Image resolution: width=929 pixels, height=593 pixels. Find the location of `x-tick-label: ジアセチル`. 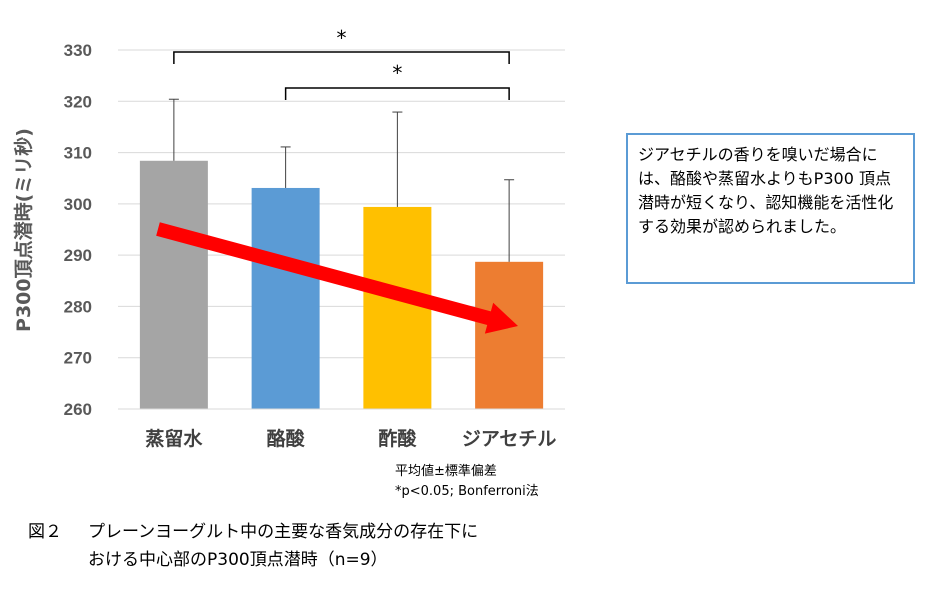

x-tick-label: ジアセチル is located at coordinates (509, 439).